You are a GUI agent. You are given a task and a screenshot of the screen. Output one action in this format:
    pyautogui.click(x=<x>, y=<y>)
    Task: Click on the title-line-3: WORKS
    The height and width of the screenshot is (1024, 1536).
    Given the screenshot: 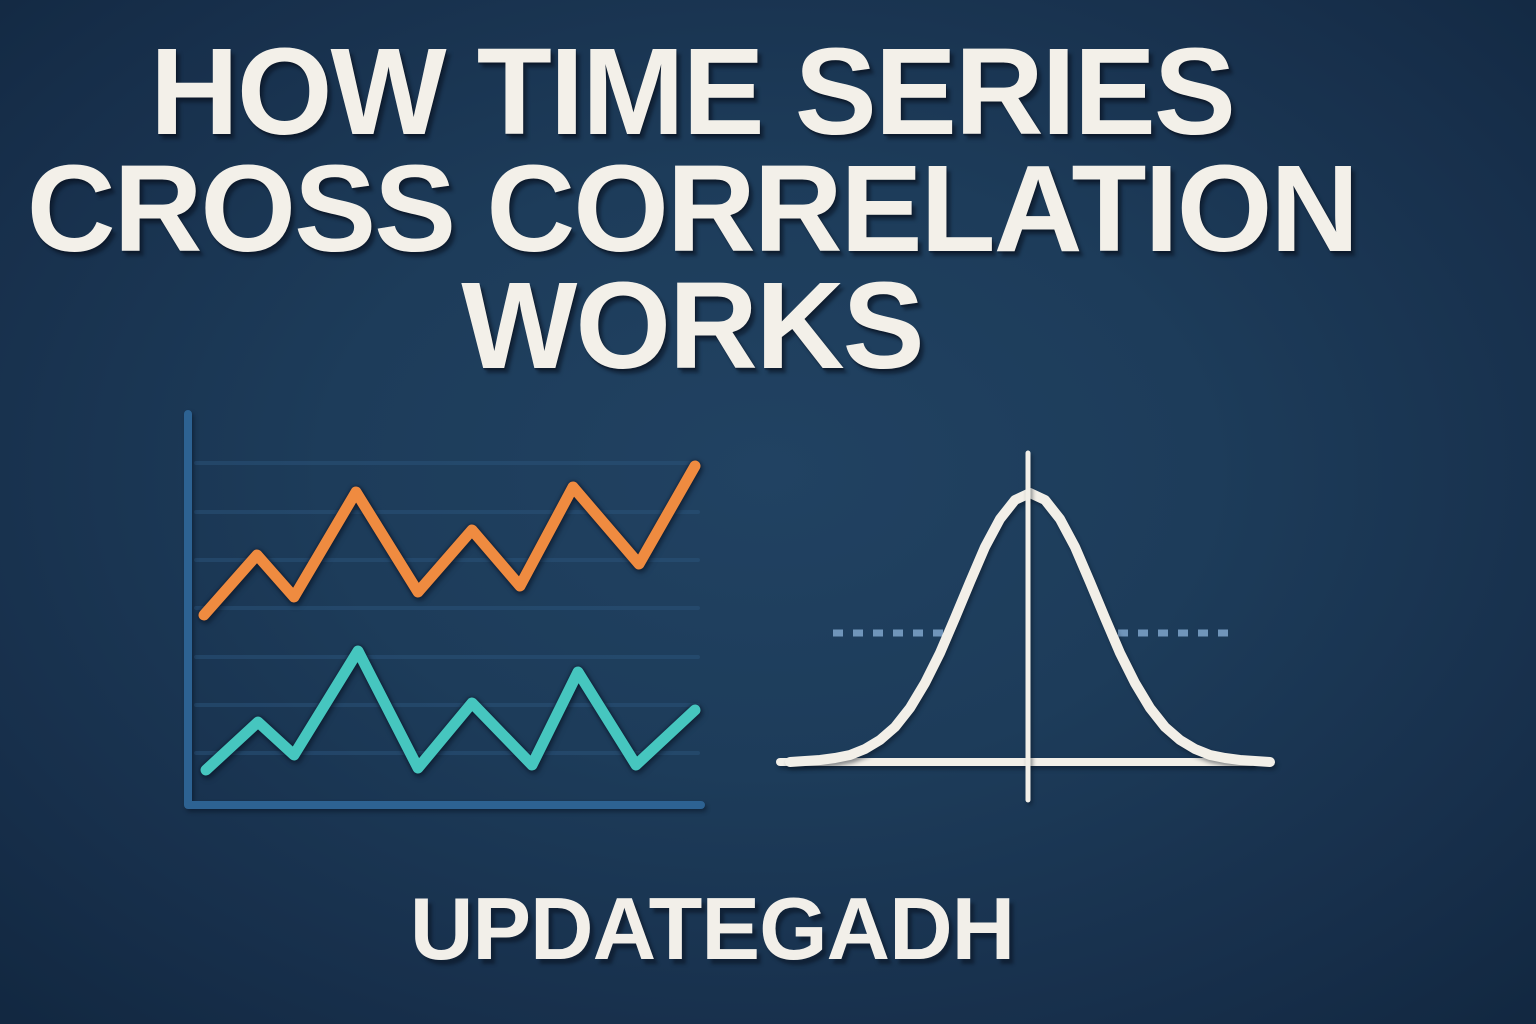 What is the action you would take?
    pyautogui.click(x=692, y=326)
    